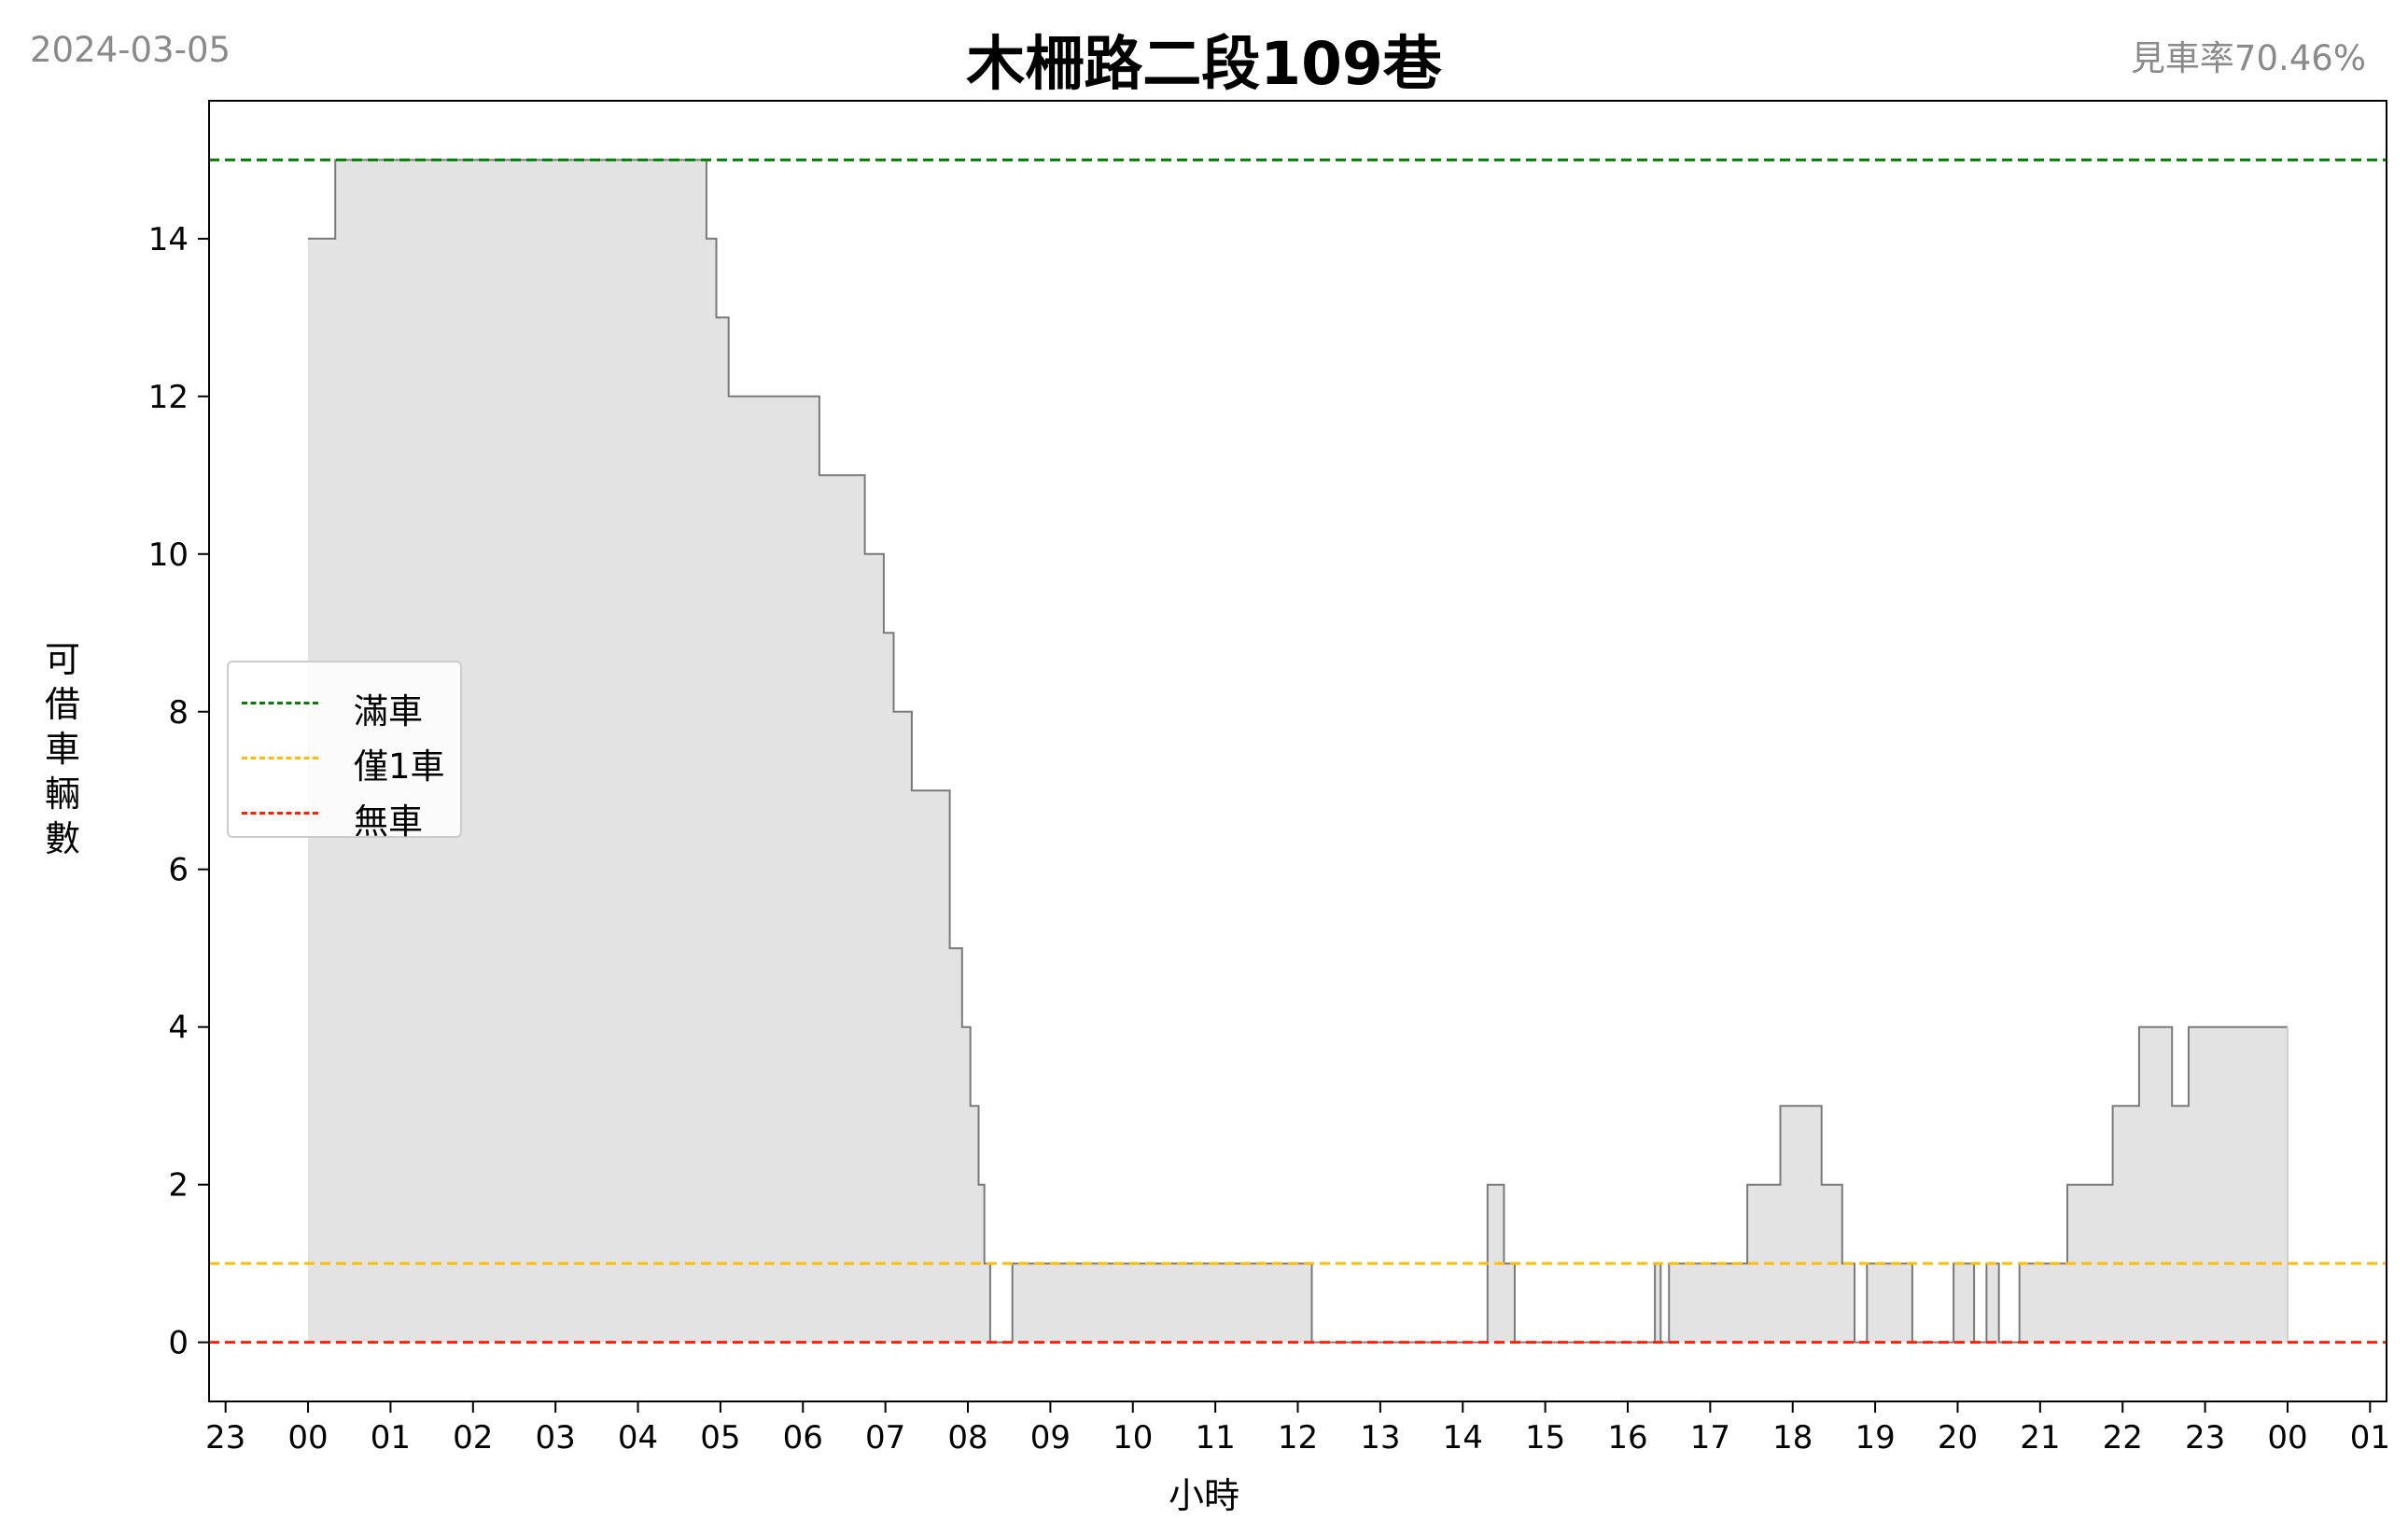  Describe the element at coordinates (349, 816) in the screenshot. I see `legend-item-empty: 無車` at that location.